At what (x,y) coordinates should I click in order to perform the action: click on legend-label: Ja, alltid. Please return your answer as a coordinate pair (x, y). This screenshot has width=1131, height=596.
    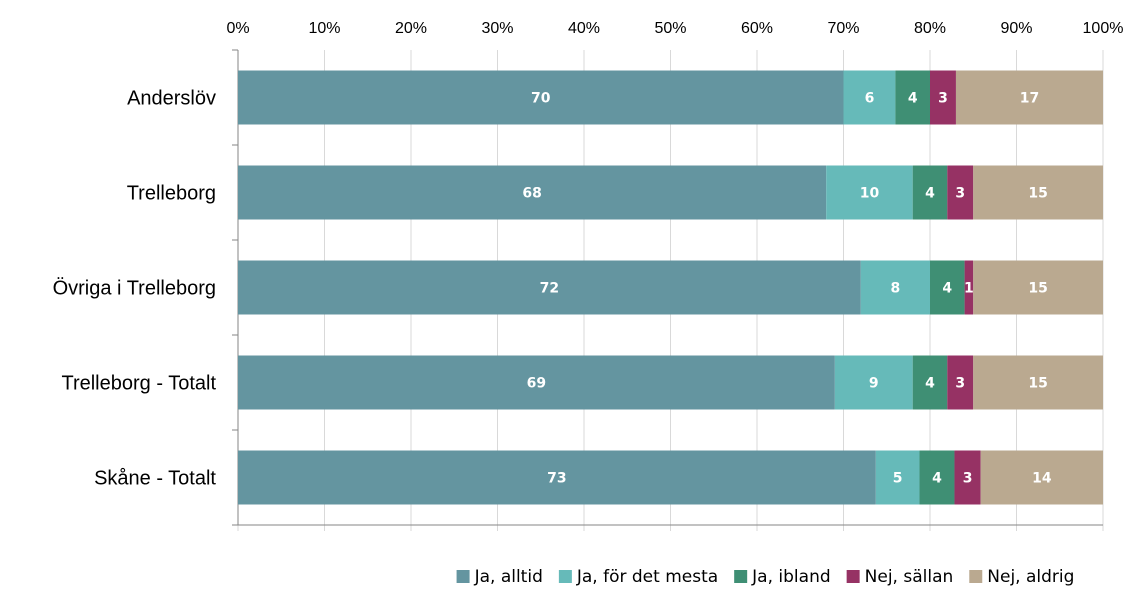
    Looking at the image, I should click on (508, 577).